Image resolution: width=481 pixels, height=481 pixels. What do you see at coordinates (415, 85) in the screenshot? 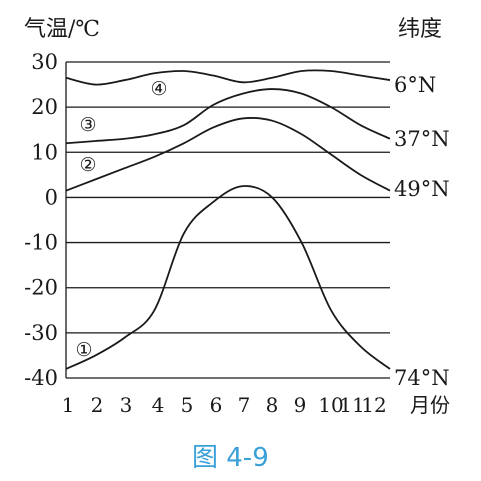
I see `latitude-label: 6°N` at bounding box center [415, 85].